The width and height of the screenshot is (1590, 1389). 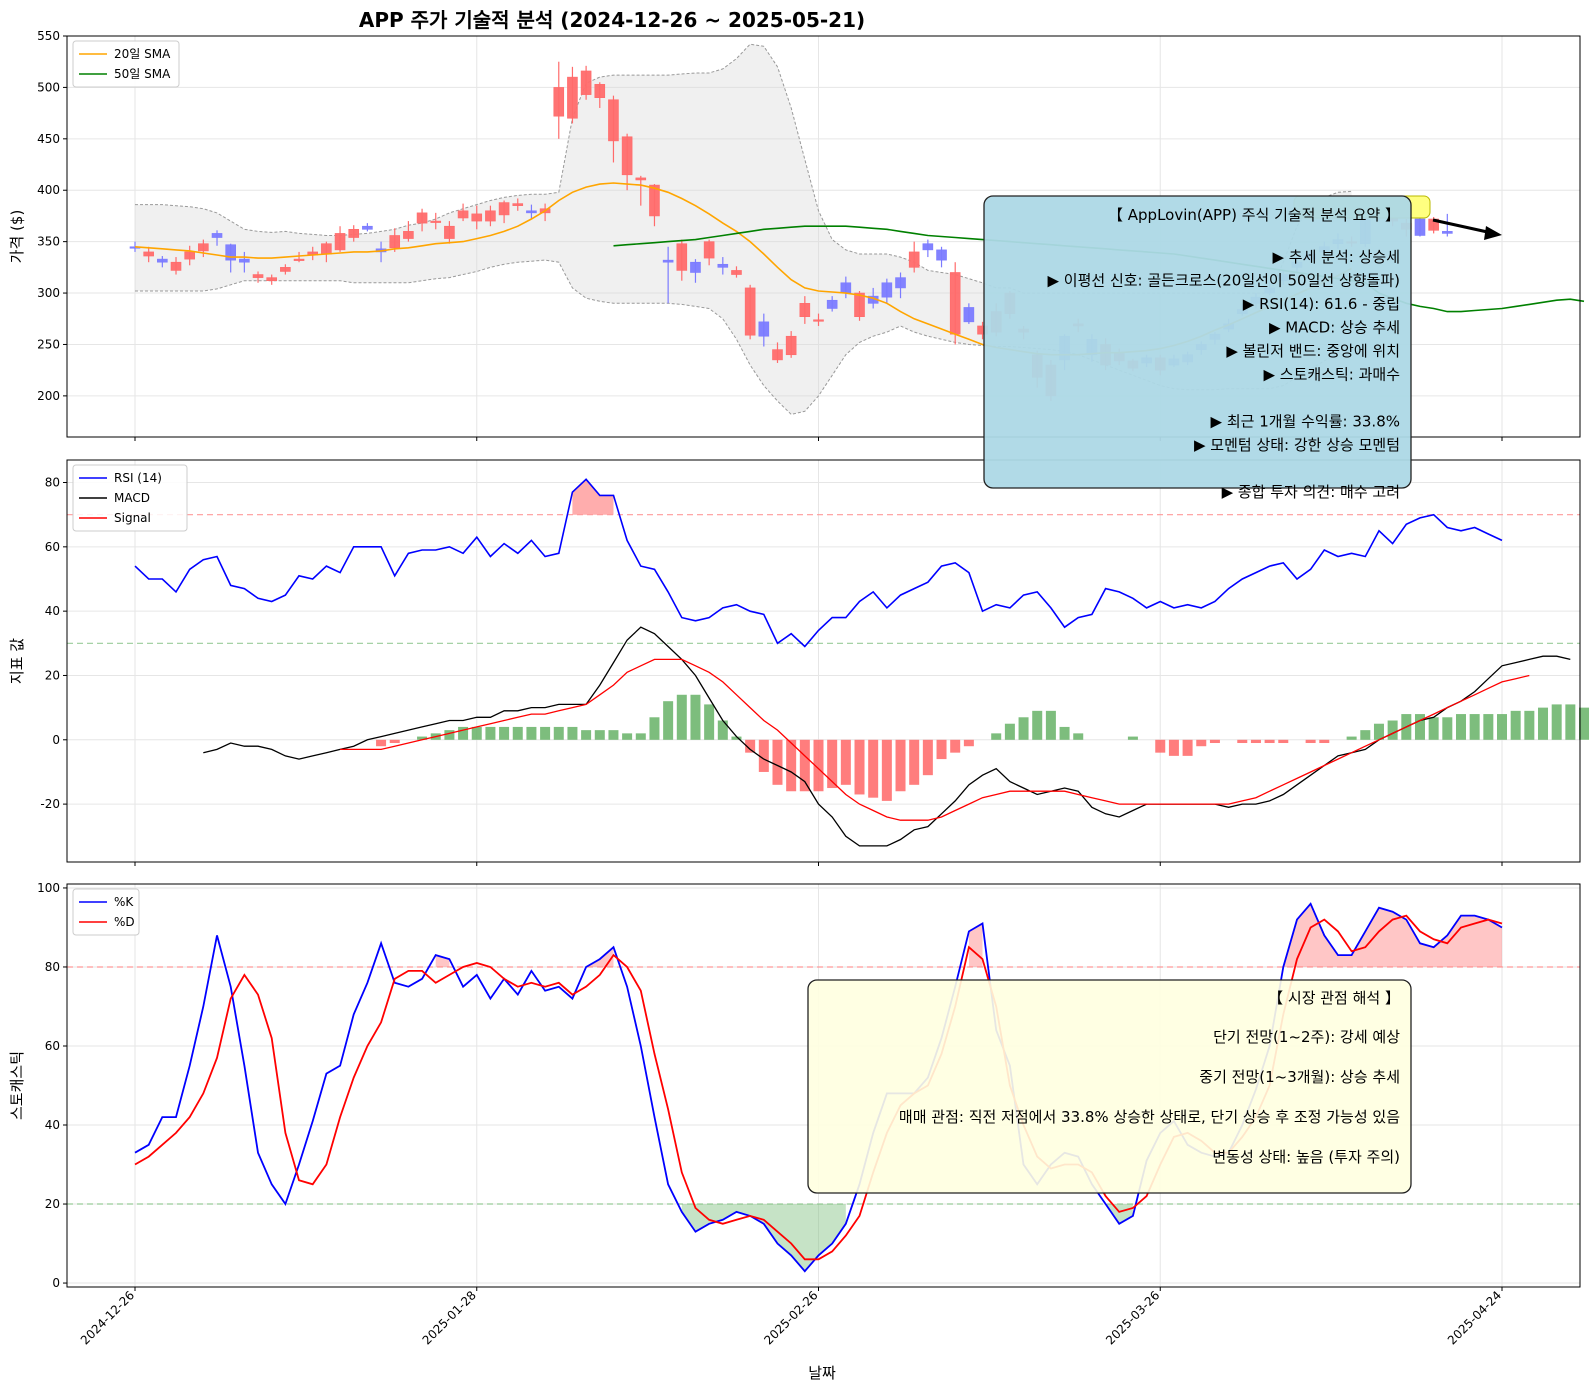 What do you see at coordinates (17, 237) in the screenshot?
I see `y-axis-label: 가격 ($)` at bounding box center [17, 237].